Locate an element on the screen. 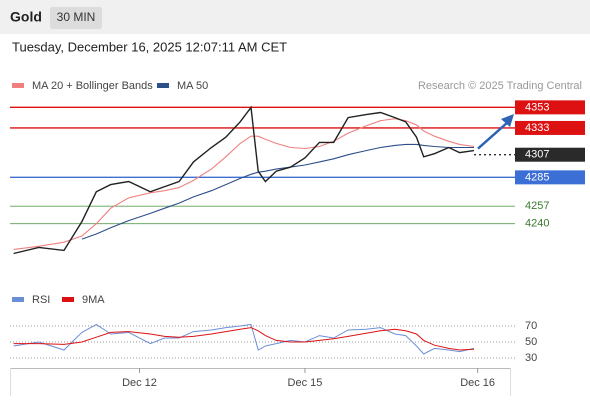 The width and height of the screenshot is (590, 400). credit: Research © 2025 Trading Central is located at coordinates (500, 86).